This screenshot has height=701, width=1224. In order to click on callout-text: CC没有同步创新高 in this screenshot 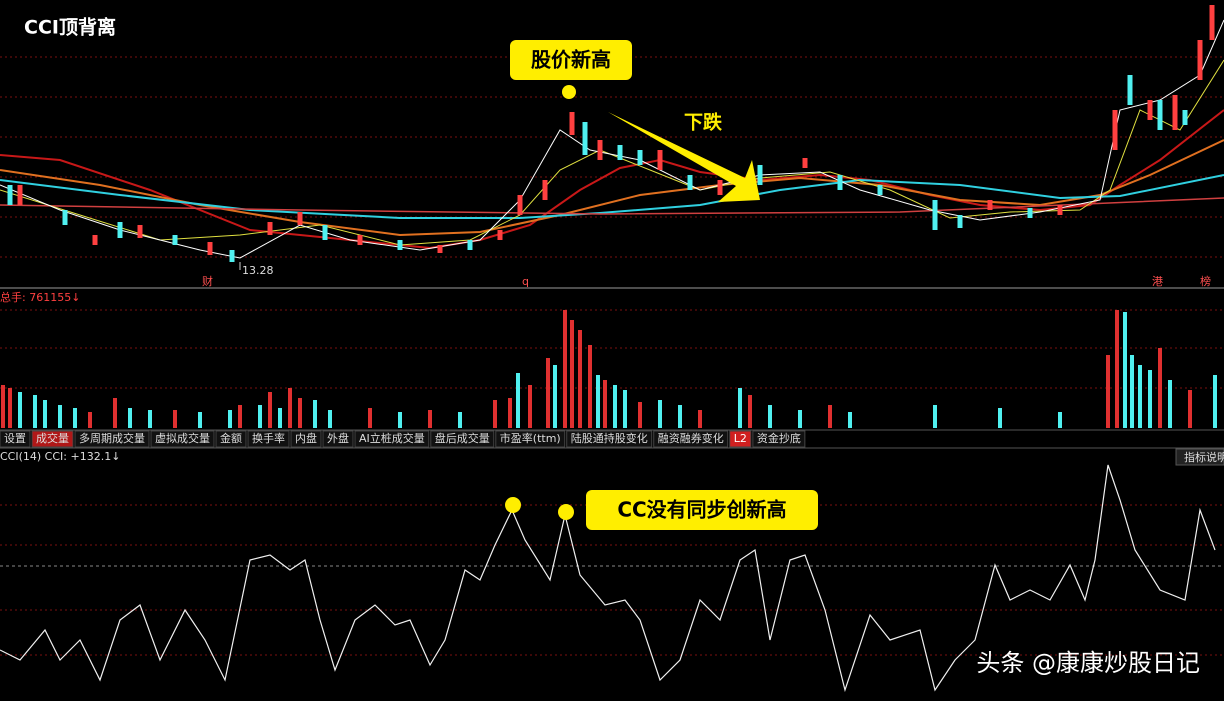, I will do `click(701, 510)`.